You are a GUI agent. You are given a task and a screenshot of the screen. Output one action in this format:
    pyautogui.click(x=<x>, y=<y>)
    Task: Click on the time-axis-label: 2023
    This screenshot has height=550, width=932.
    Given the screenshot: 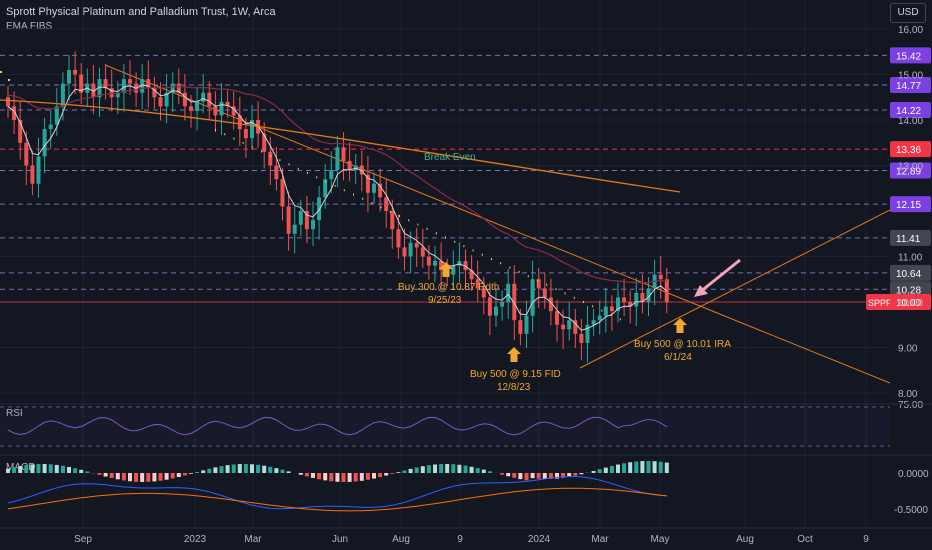 What is the action you would take?
    pyautogui.click(x=195, y=539)
    